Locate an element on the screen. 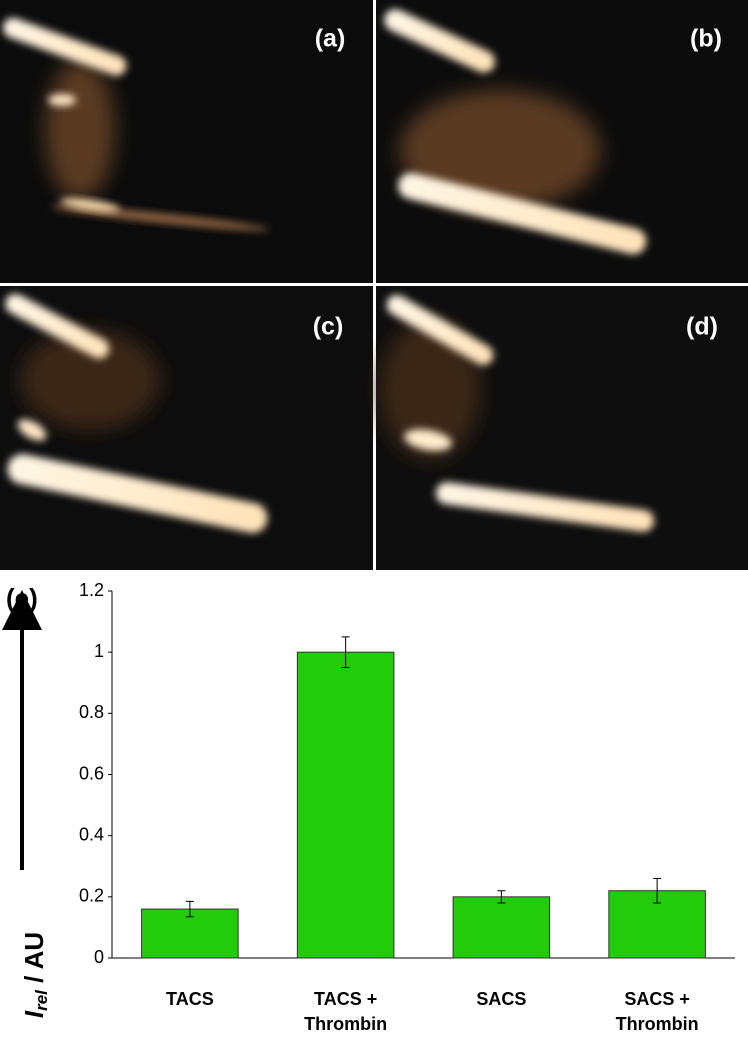 The image size is (748, 1050). x-tick-label: SACS is located at coordinates (501, 999).